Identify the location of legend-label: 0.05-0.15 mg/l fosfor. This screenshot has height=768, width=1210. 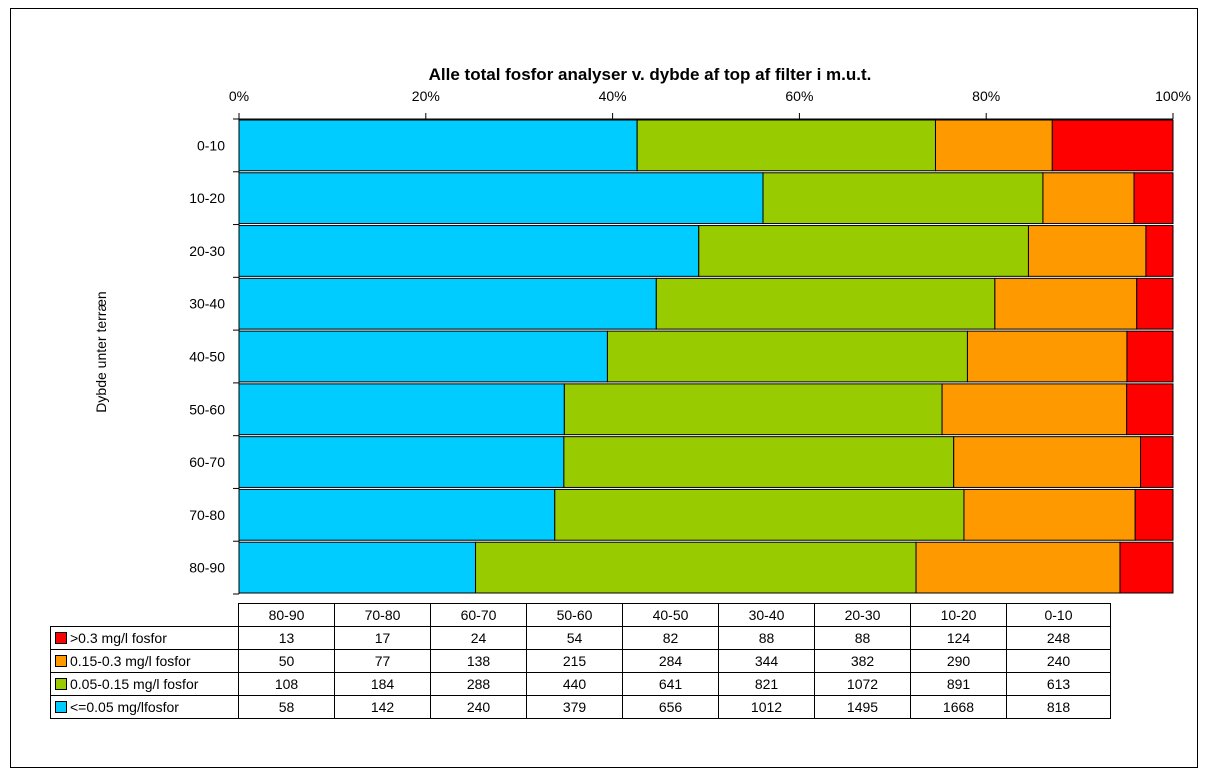
(134, 684).